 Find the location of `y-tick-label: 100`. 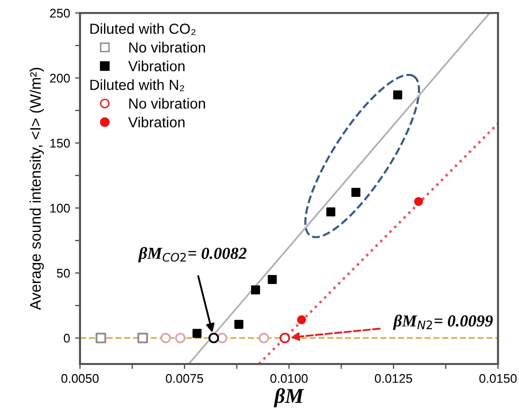

y-tick-label: 100 is located at coordinates (60, 208).